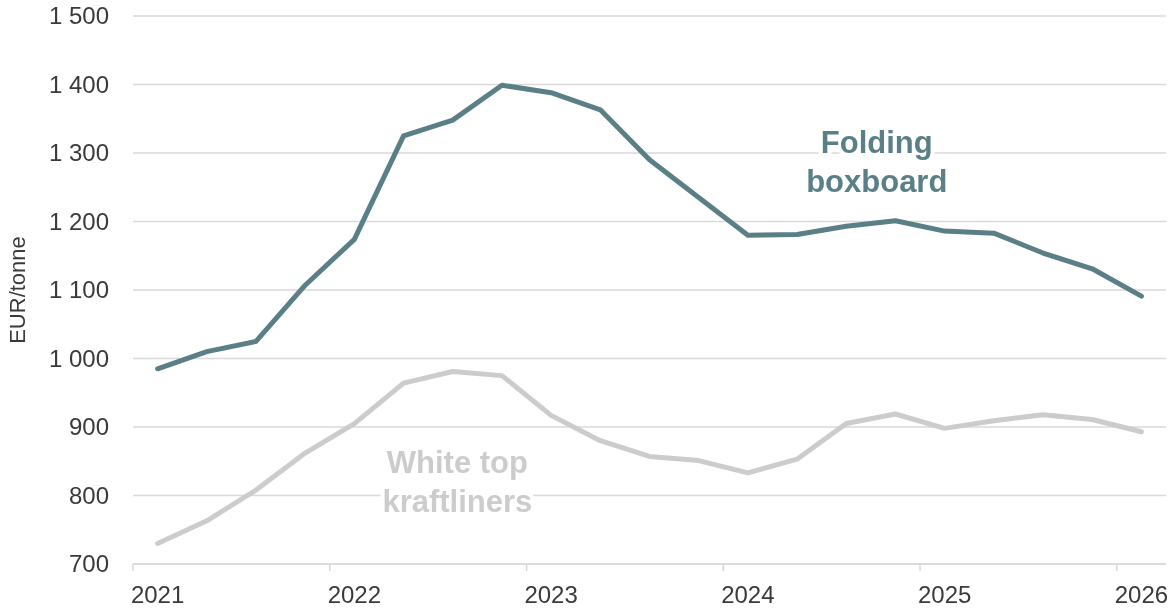  What do you see at coordinates (877, 162) in the screenshot?
I see `series-label: Folding boxboard` at bounding box center [877, 162].